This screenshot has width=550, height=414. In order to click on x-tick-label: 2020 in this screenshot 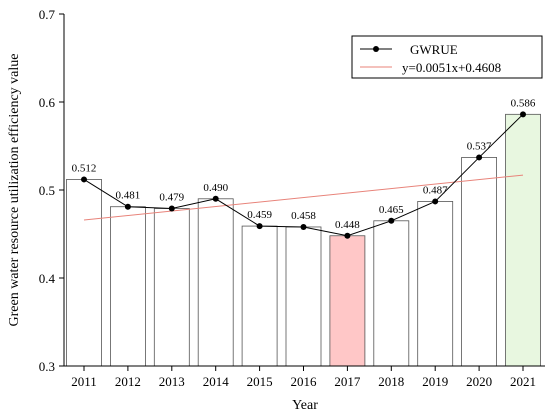, I will do `click(479, 381)`.